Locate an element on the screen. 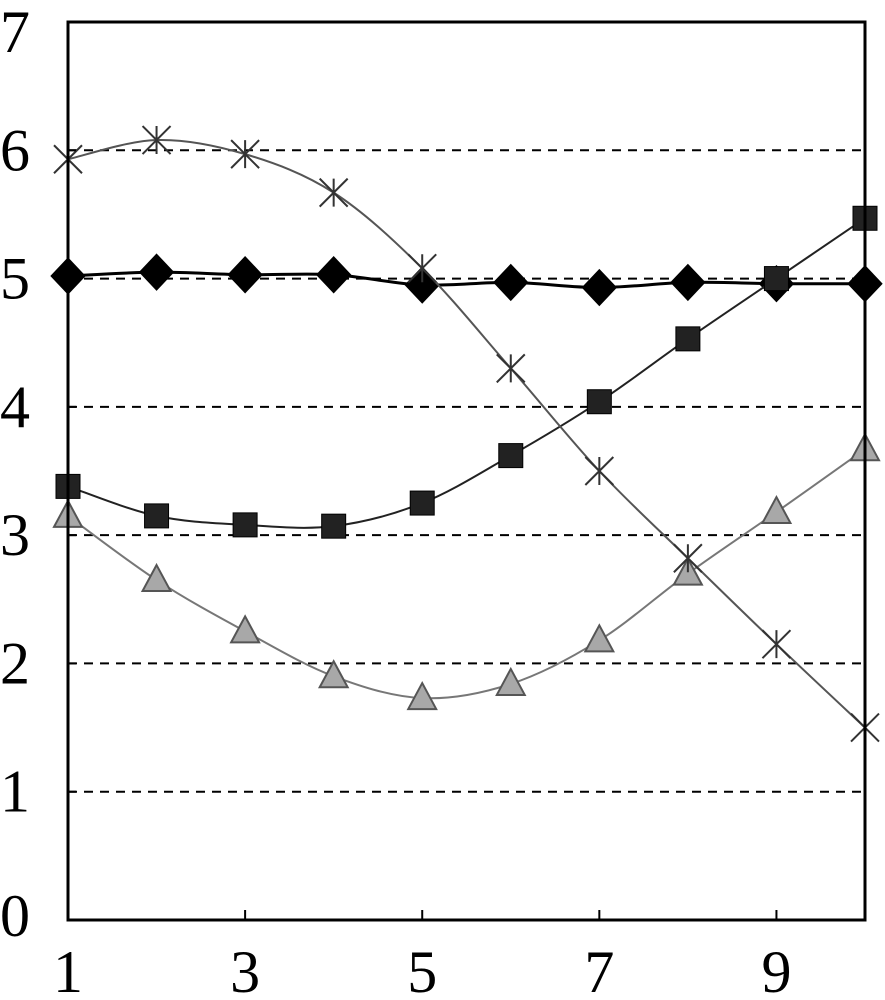  y-axis: 0 1 2 3 4 5 6 7 is located at coordinates (38, 474).